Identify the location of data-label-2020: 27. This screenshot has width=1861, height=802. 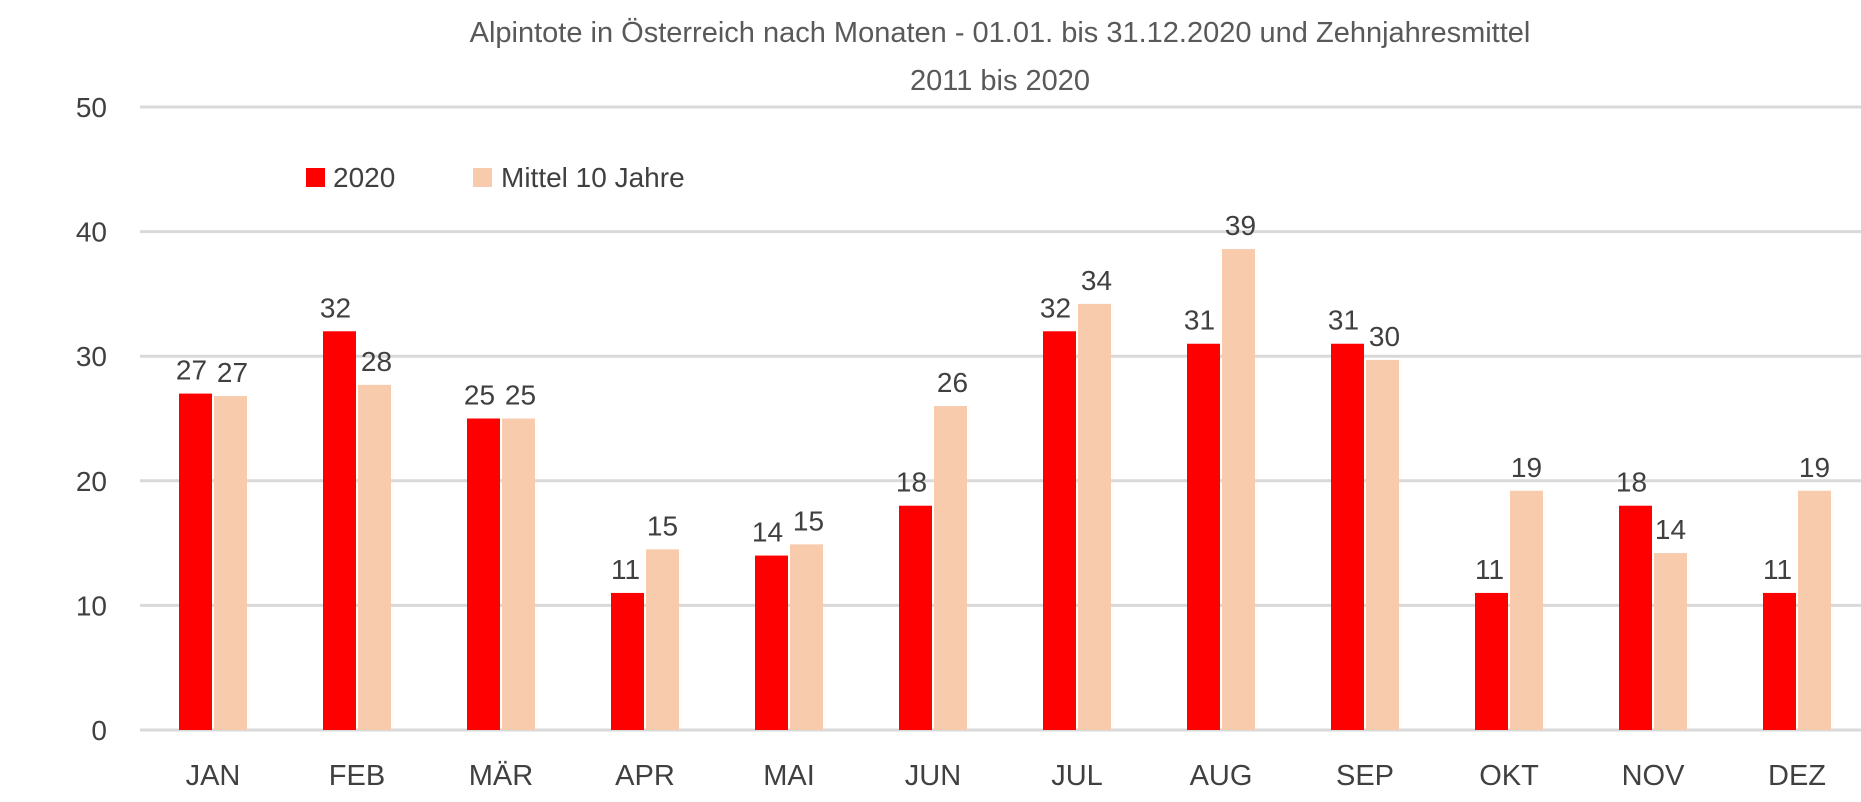
(191, 370).